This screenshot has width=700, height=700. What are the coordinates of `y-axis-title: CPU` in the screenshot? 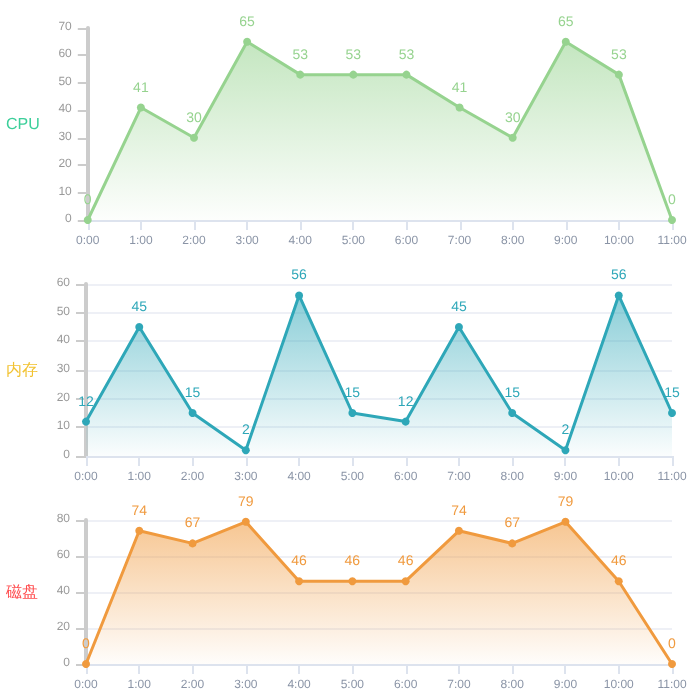 It's located at (23, 124).